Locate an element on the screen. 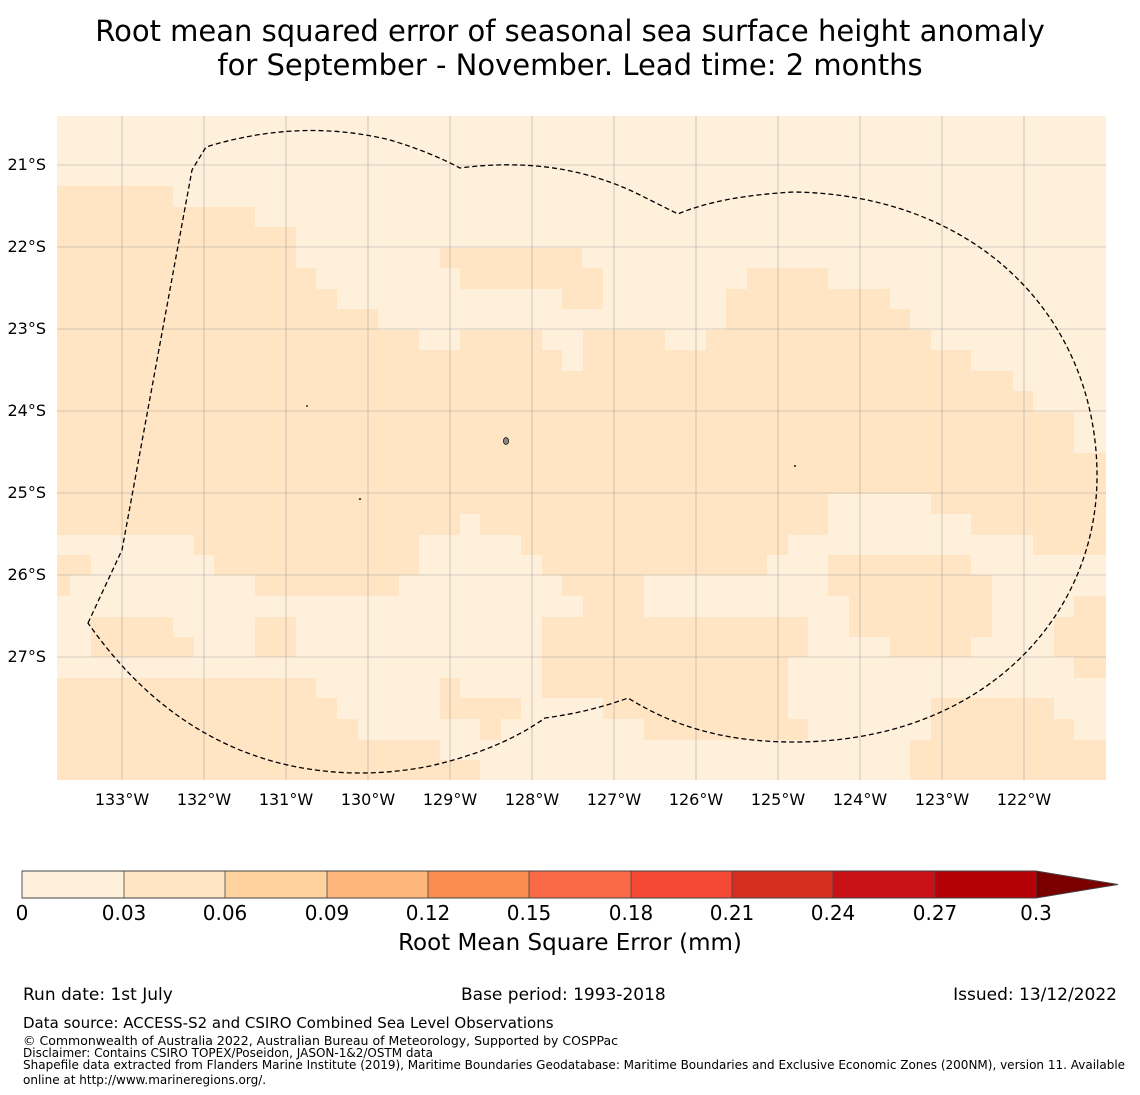 This screenshot has width=1140, height=1095. issued-date: Issued: 13/12/2022 is located at coordinates (1035, 995).